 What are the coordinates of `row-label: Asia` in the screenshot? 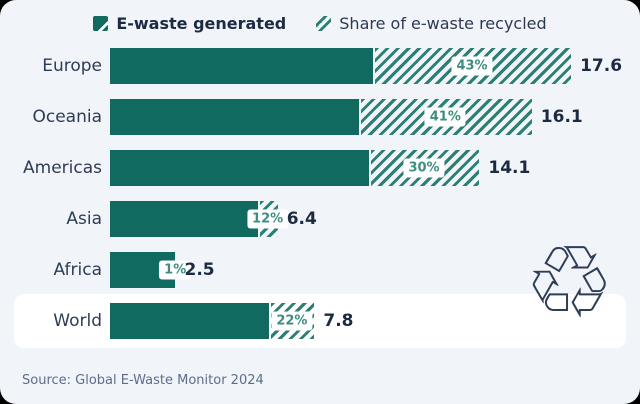 It's located at (84, 219).